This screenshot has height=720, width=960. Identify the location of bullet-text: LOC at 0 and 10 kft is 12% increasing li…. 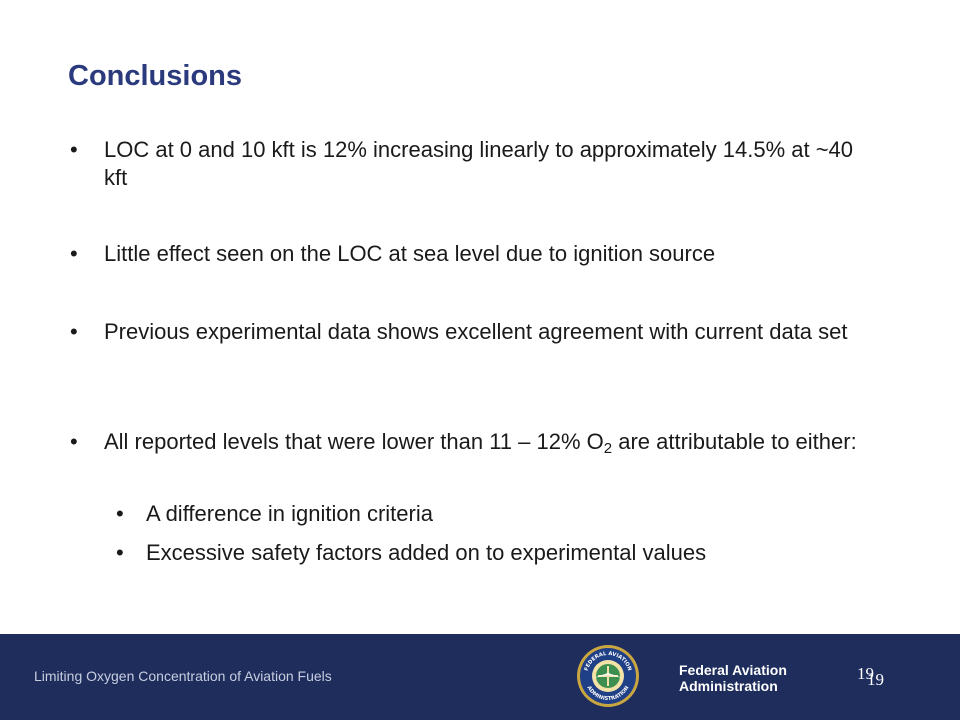
(479, 163).